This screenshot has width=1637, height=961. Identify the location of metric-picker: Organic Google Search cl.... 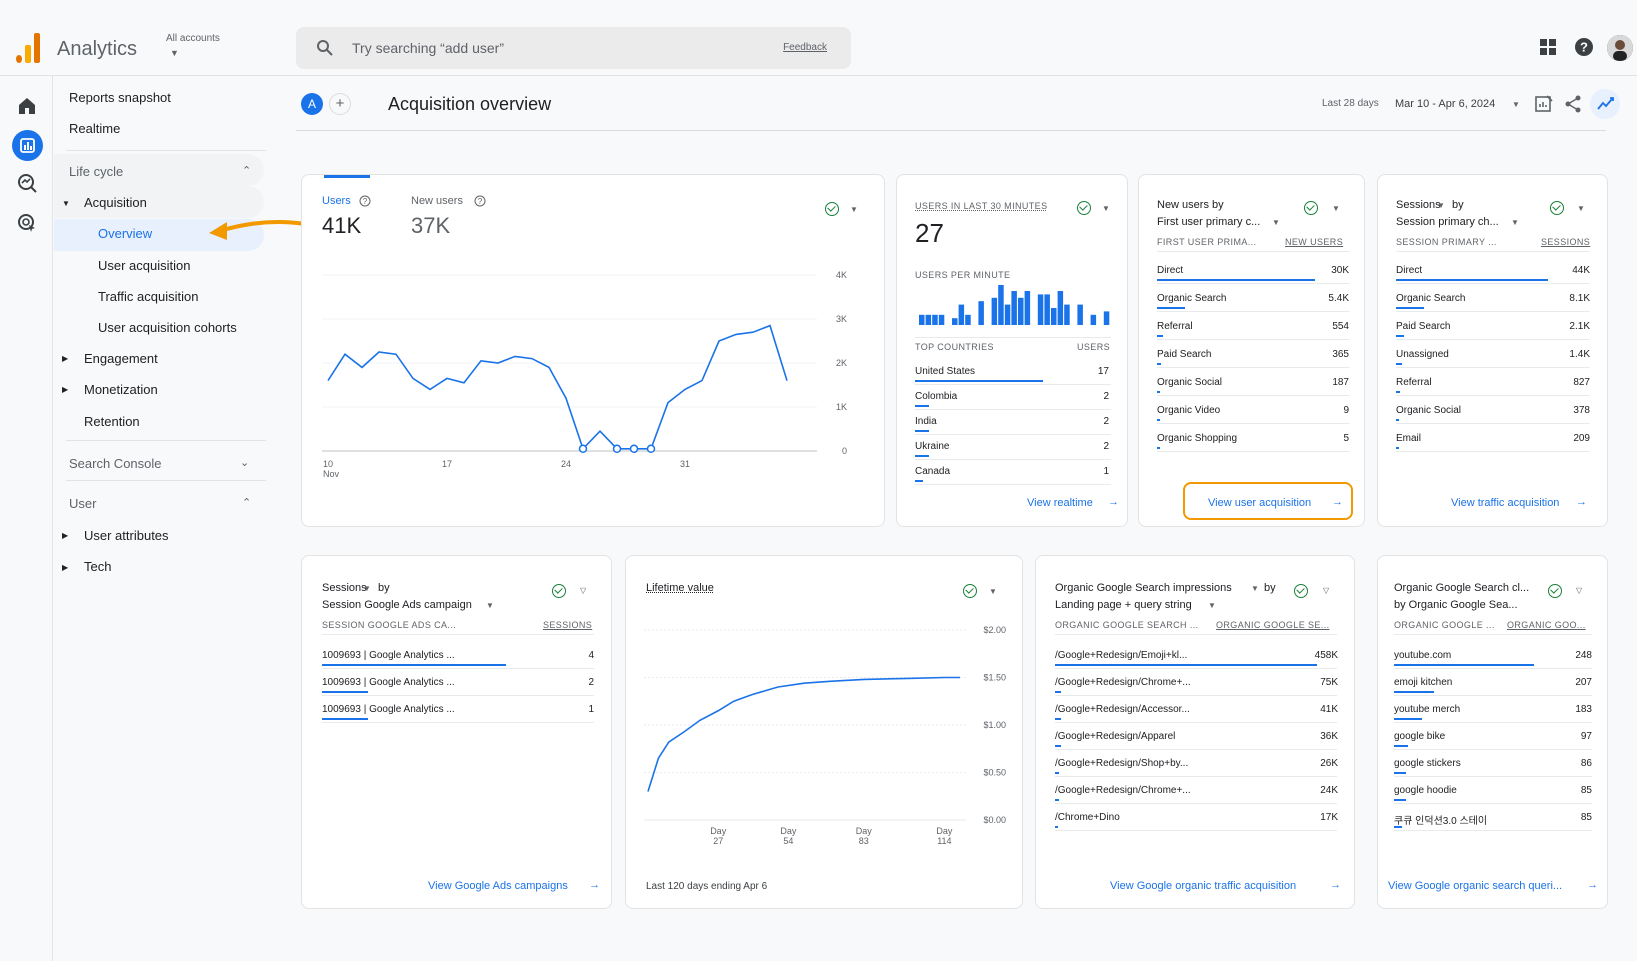
(1462, 588).